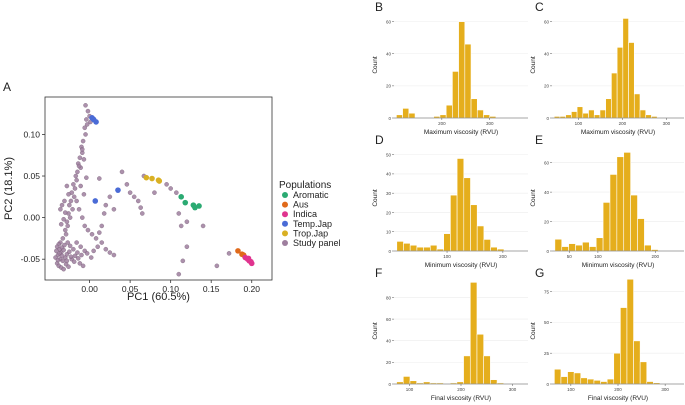  I want to click on data-point-aus, so click(238, 251).